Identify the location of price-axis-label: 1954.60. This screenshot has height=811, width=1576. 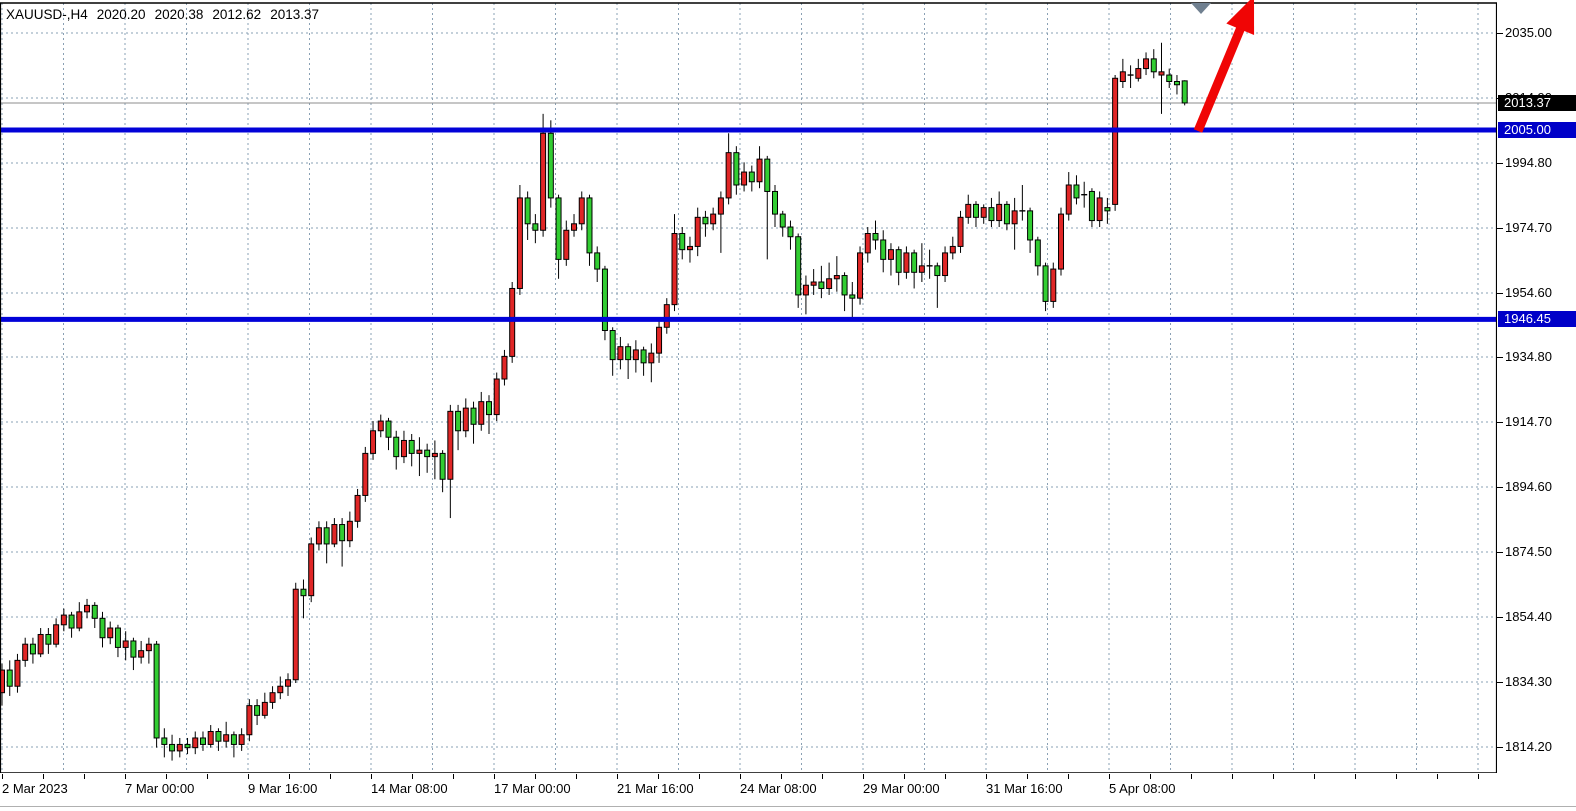
(1528, 292).